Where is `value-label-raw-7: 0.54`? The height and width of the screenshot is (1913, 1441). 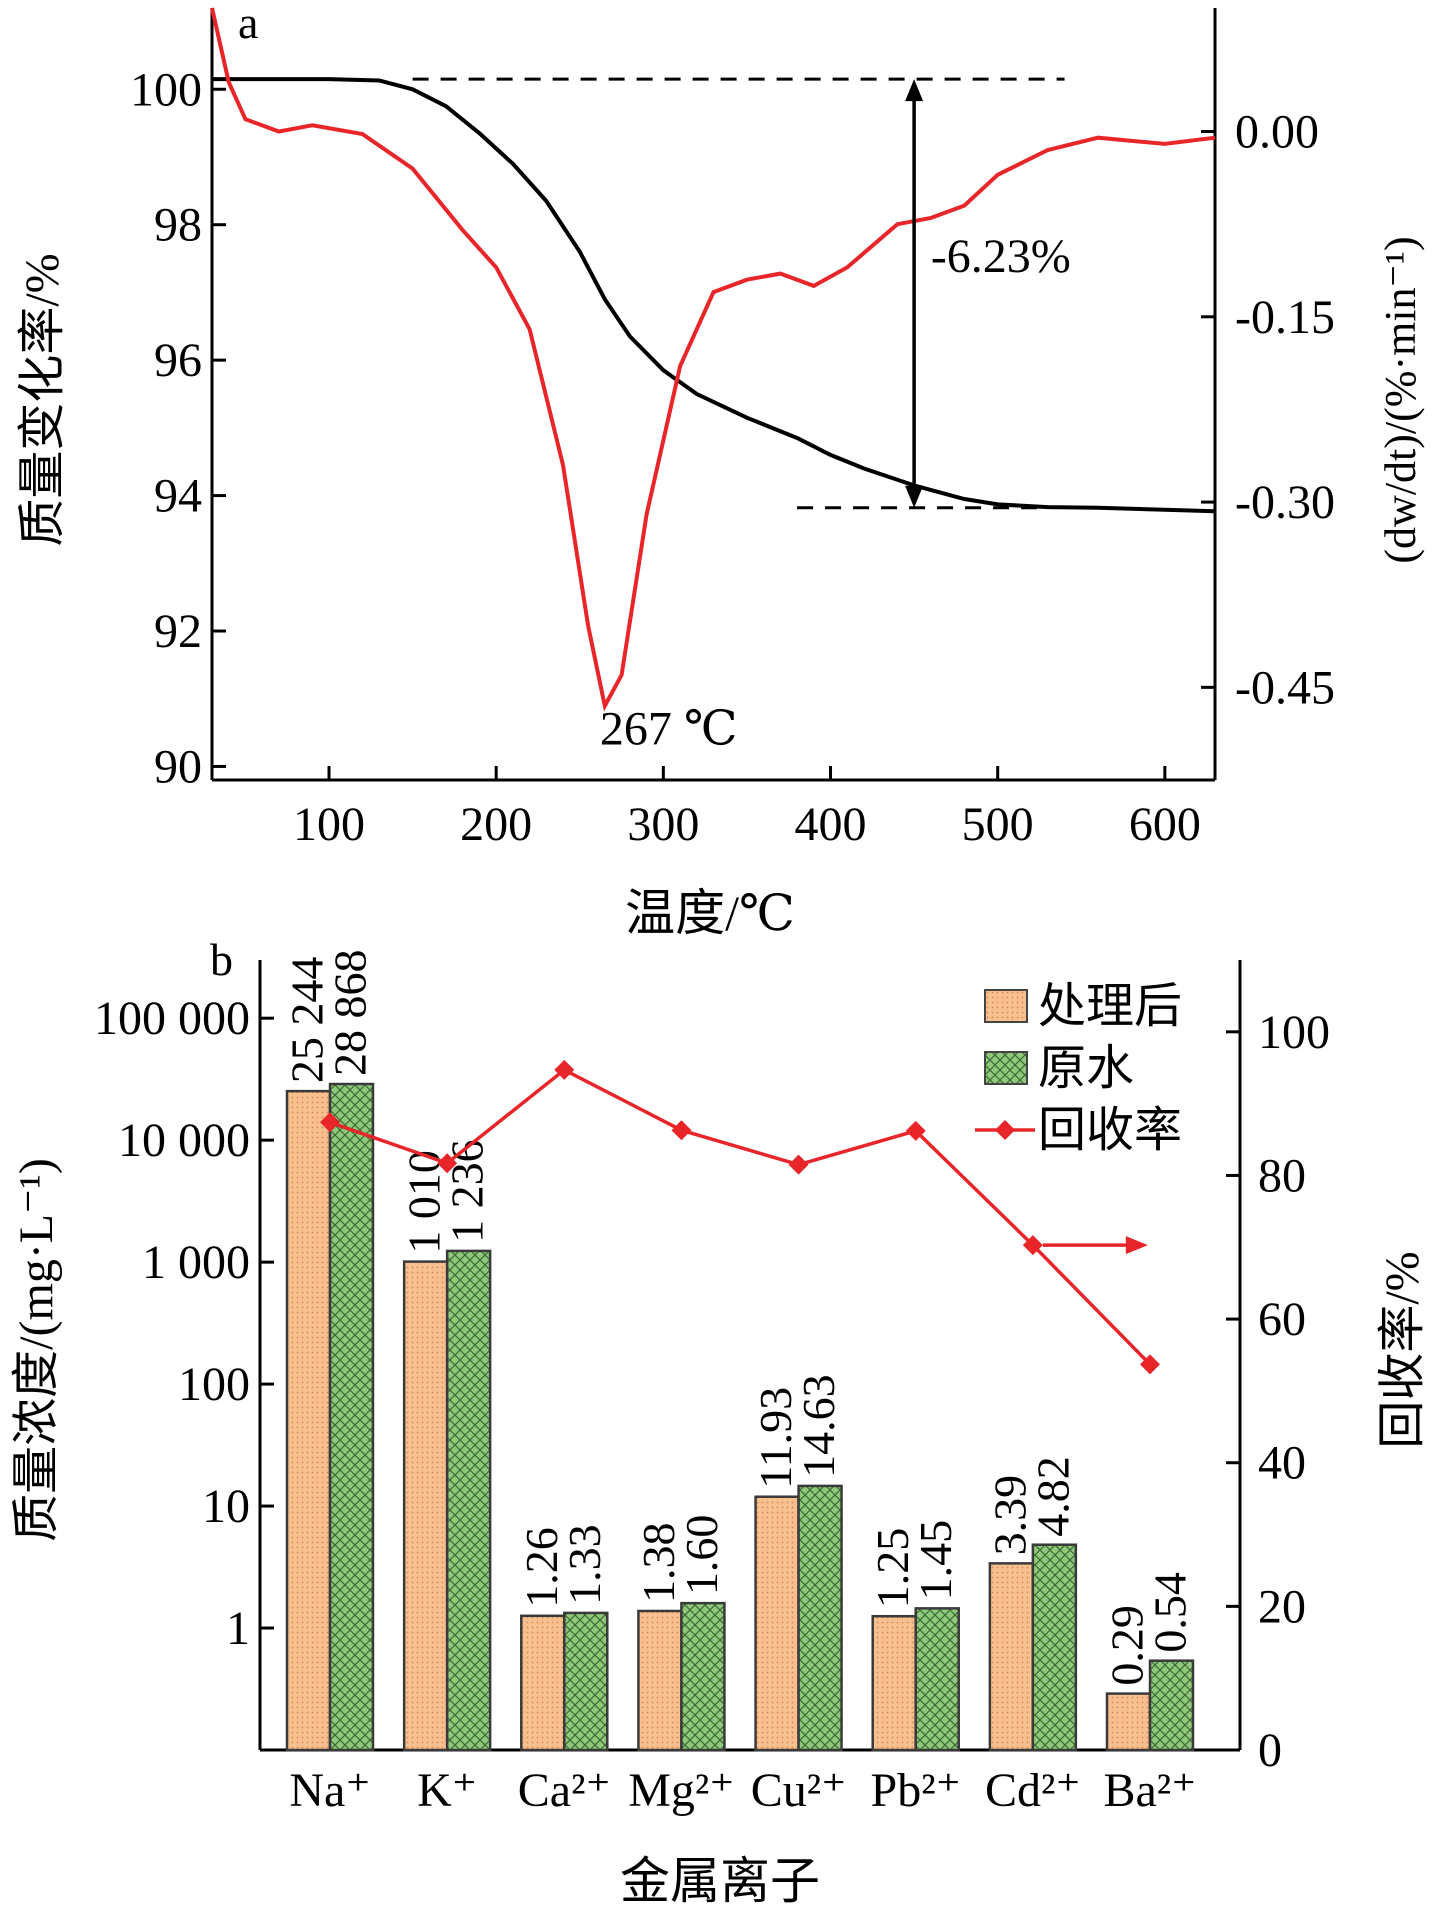
value-label-raw-7: 0.54 is located at coordinates (1170, 1612).